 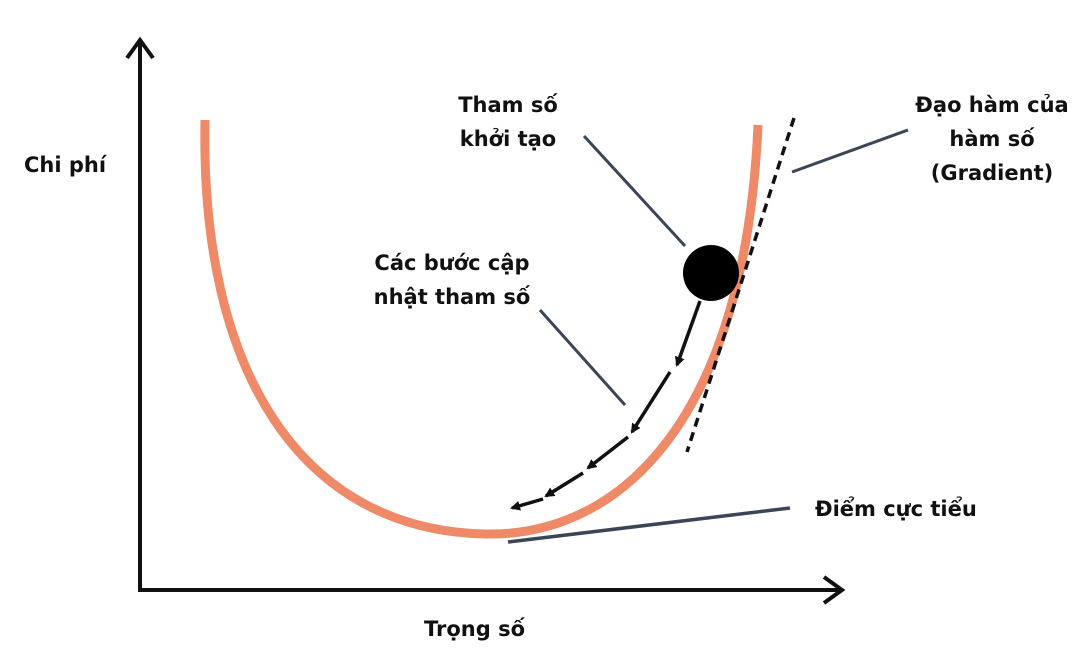 I want to click on update-steps-label-line-1: Các bước cập, so click(x=452, y=263).